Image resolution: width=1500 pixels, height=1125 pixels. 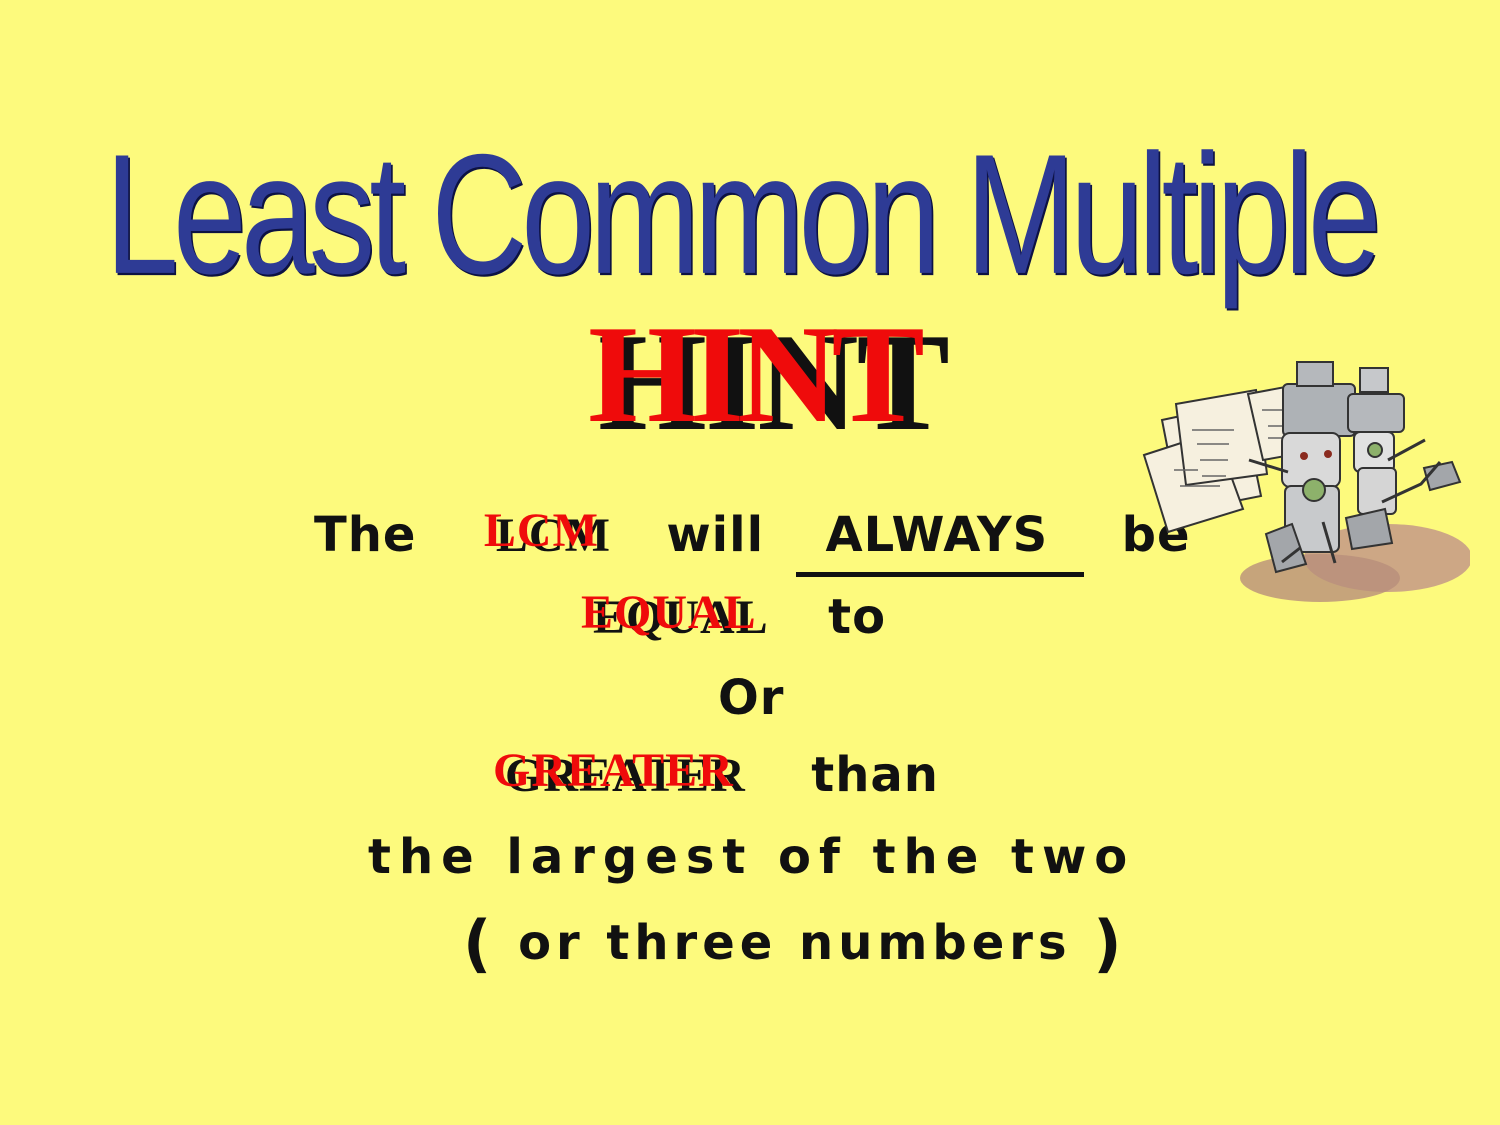 I want to click on line-1-part-1: The, so click(x=365, y=535).